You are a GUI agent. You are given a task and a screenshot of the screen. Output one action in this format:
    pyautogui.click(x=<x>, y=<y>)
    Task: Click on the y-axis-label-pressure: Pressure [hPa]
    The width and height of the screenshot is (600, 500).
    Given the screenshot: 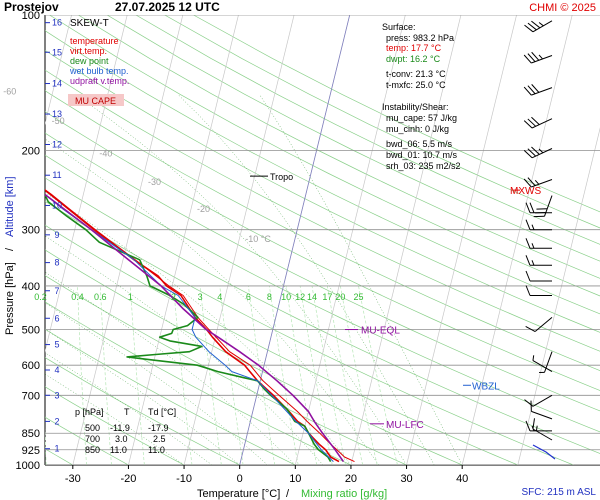 What is the action you would take?
    pyautogui.click(x=10, y=298)
    